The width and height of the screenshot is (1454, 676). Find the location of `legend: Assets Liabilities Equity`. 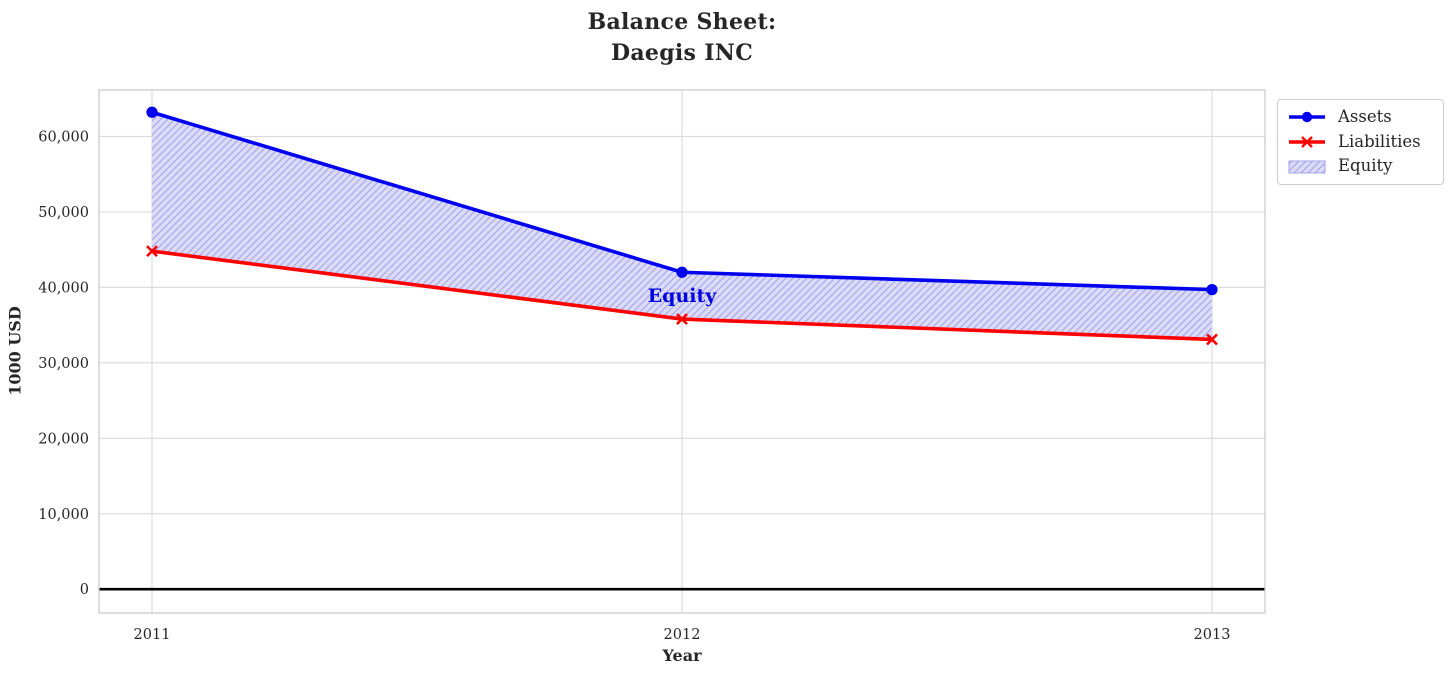

legend: Assets Liabilities Equity is located at coordinates (1360, 142).